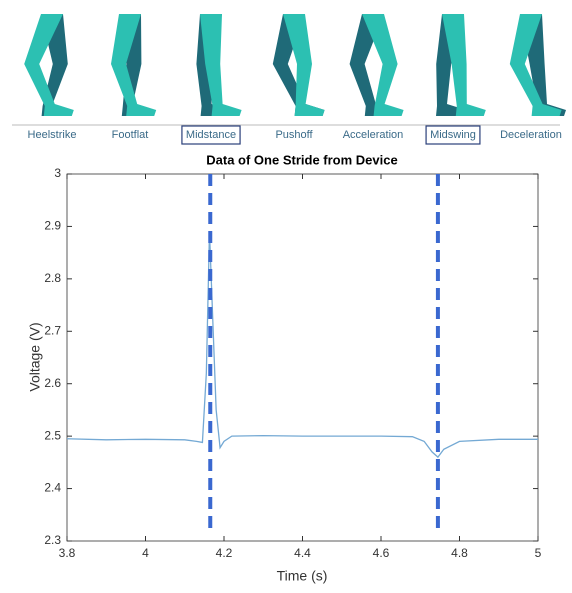 The height and width of the screenshot is (593, 572). I want to click on phase-label: Pushoff, so click(294, 135).